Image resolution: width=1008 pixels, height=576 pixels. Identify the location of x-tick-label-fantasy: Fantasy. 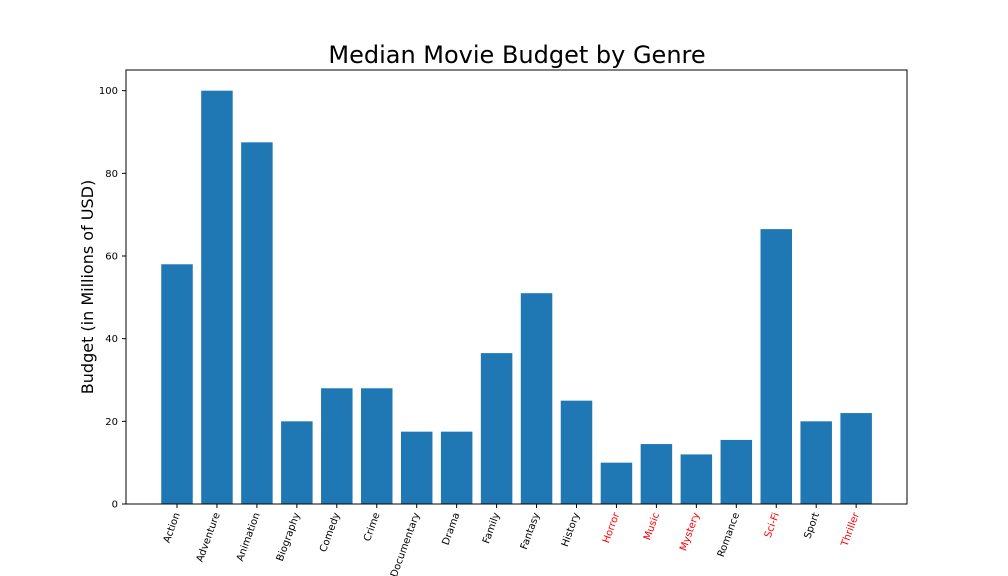
(531, 531).